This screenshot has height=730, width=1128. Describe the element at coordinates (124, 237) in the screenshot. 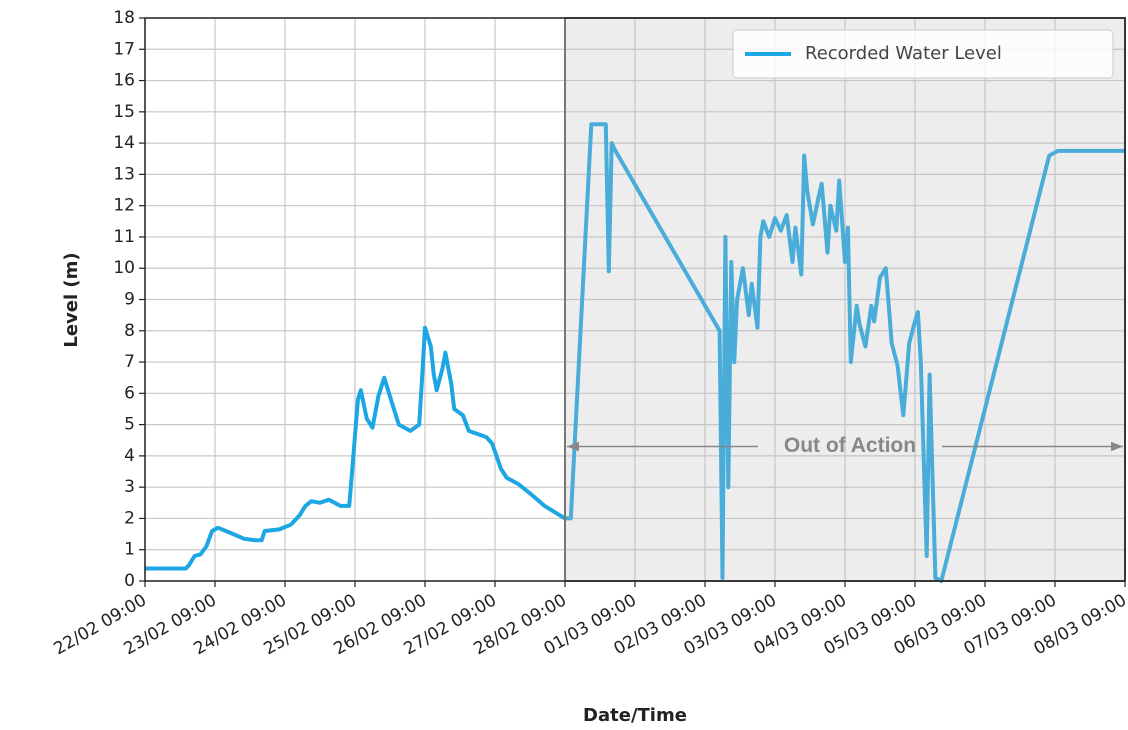

I see `y-tick-label: 11` at that location.